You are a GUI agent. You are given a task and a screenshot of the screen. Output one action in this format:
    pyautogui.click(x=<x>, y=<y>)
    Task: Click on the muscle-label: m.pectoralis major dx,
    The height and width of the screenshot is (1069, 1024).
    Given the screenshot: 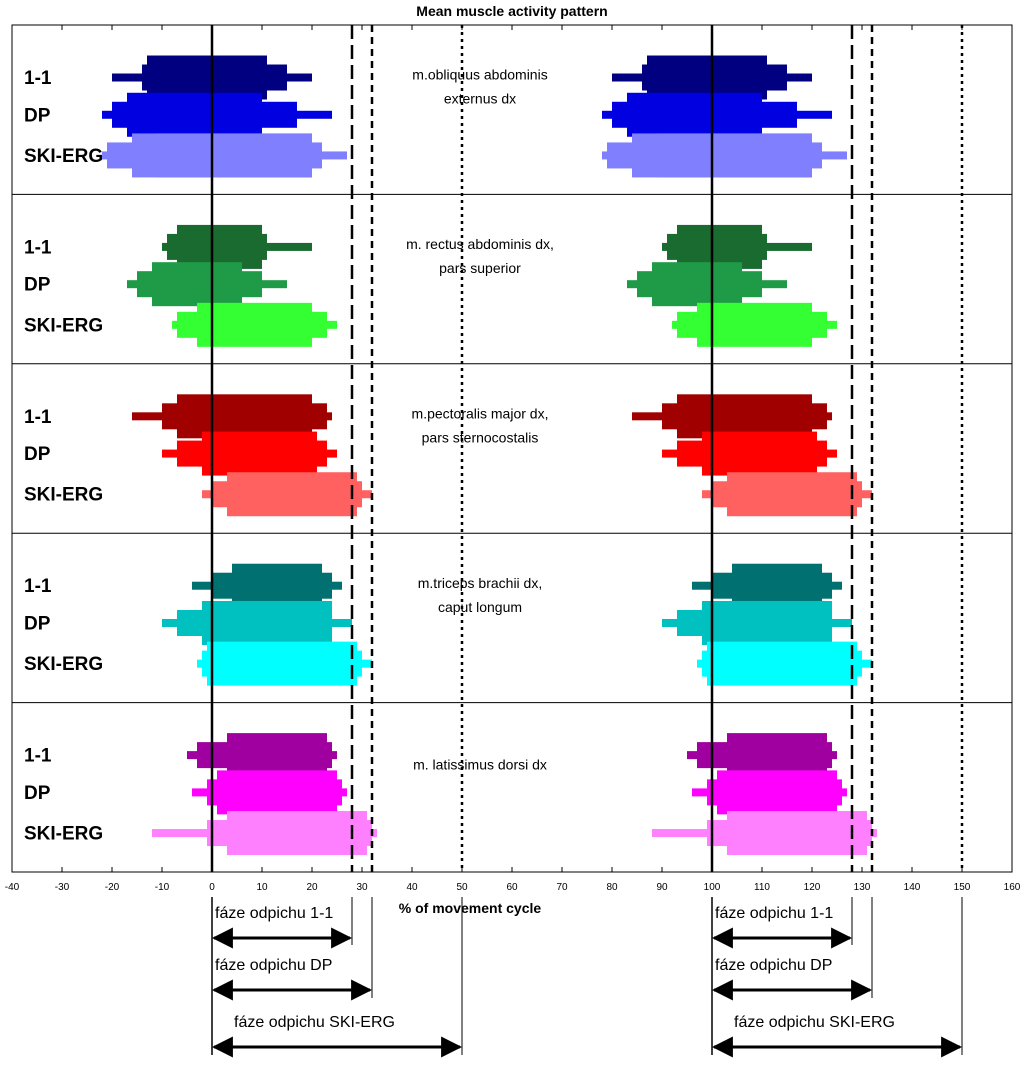 What is the action you would take?
    pyautogui.click(x=480, y=414)
    